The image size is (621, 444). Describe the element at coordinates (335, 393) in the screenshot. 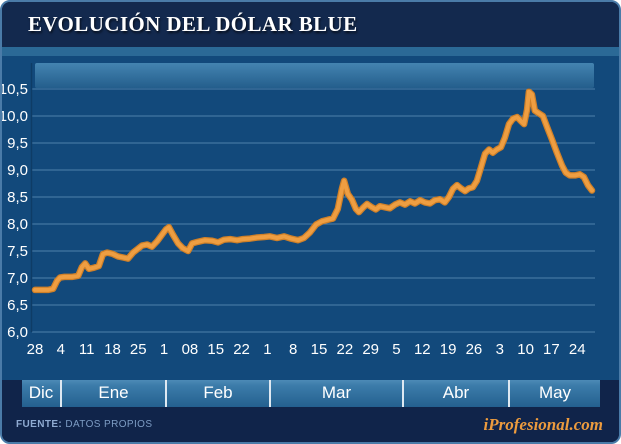

I see `month-label-mar: Mar` at that location.